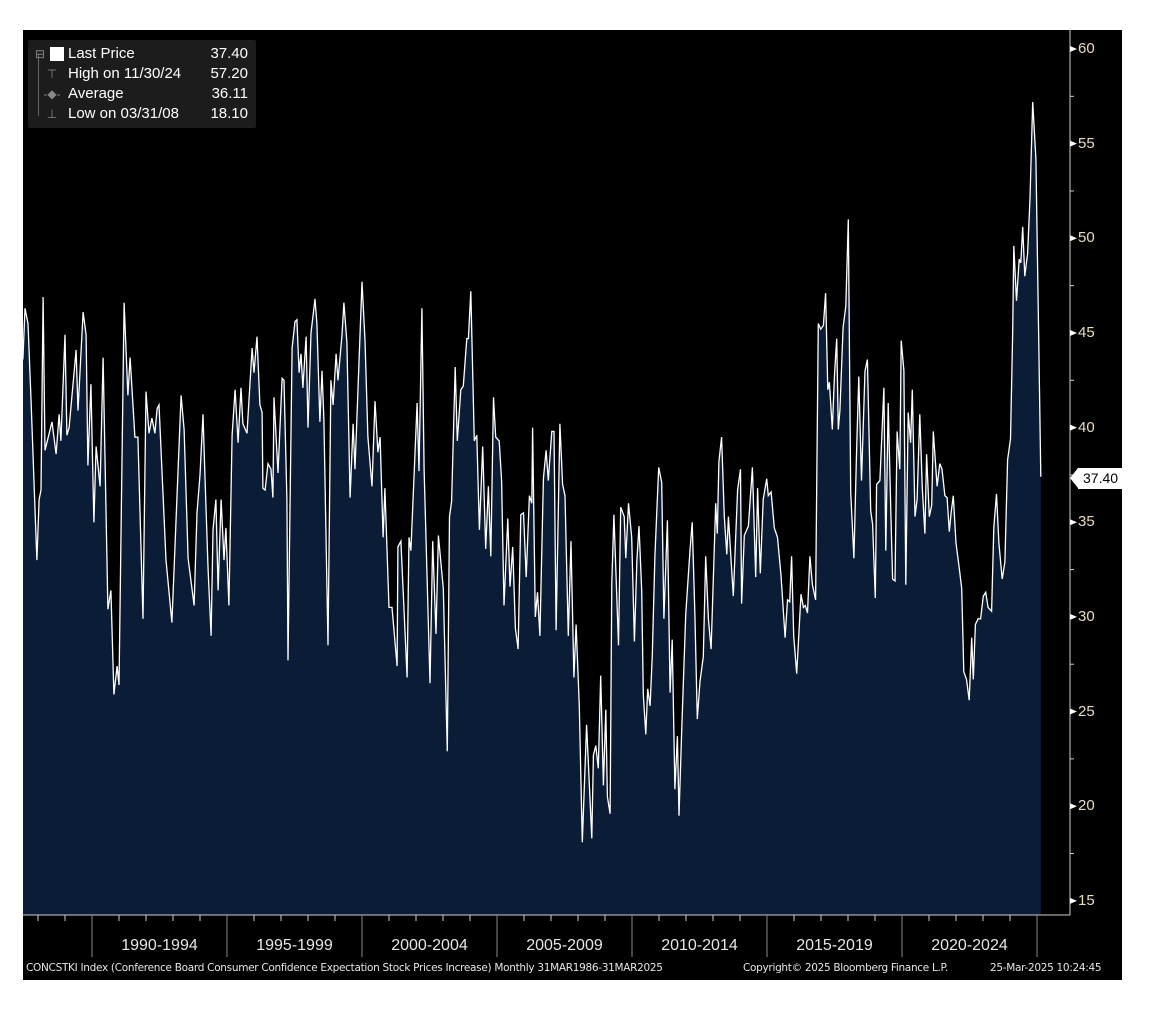 The image size is (1162, 1014). I want to click on y-tick-label: 15, so click(1086, 900).